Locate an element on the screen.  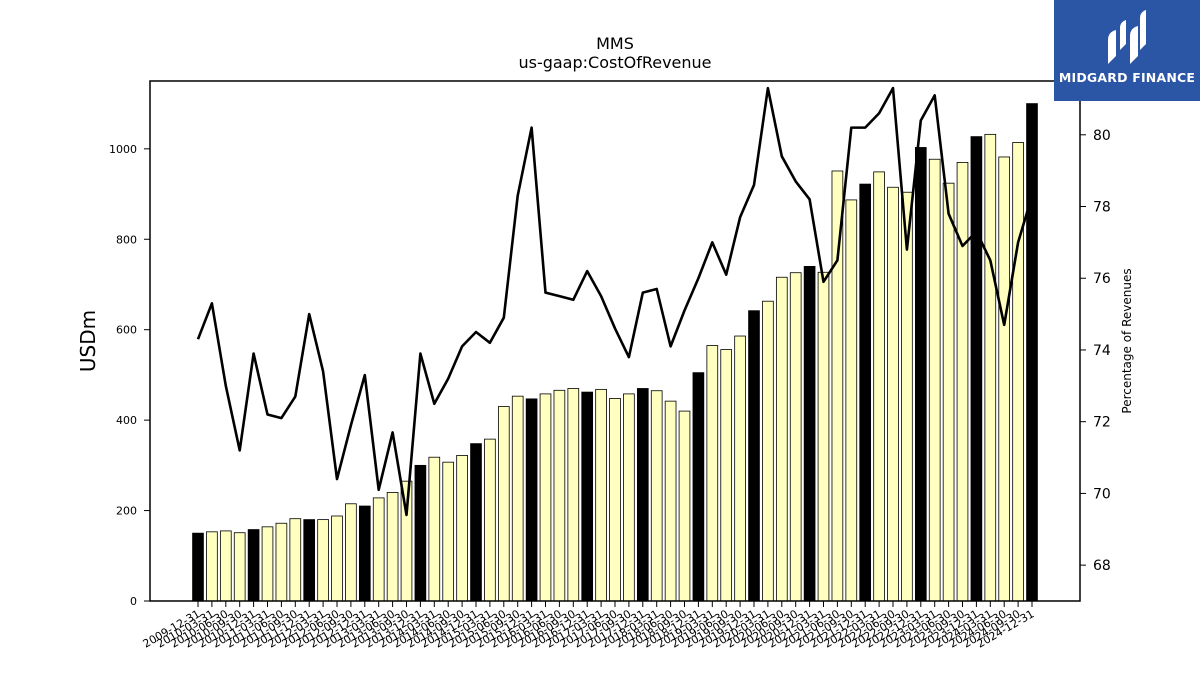
y-tick-label-left: 400 is located at coordinates (126, 420).